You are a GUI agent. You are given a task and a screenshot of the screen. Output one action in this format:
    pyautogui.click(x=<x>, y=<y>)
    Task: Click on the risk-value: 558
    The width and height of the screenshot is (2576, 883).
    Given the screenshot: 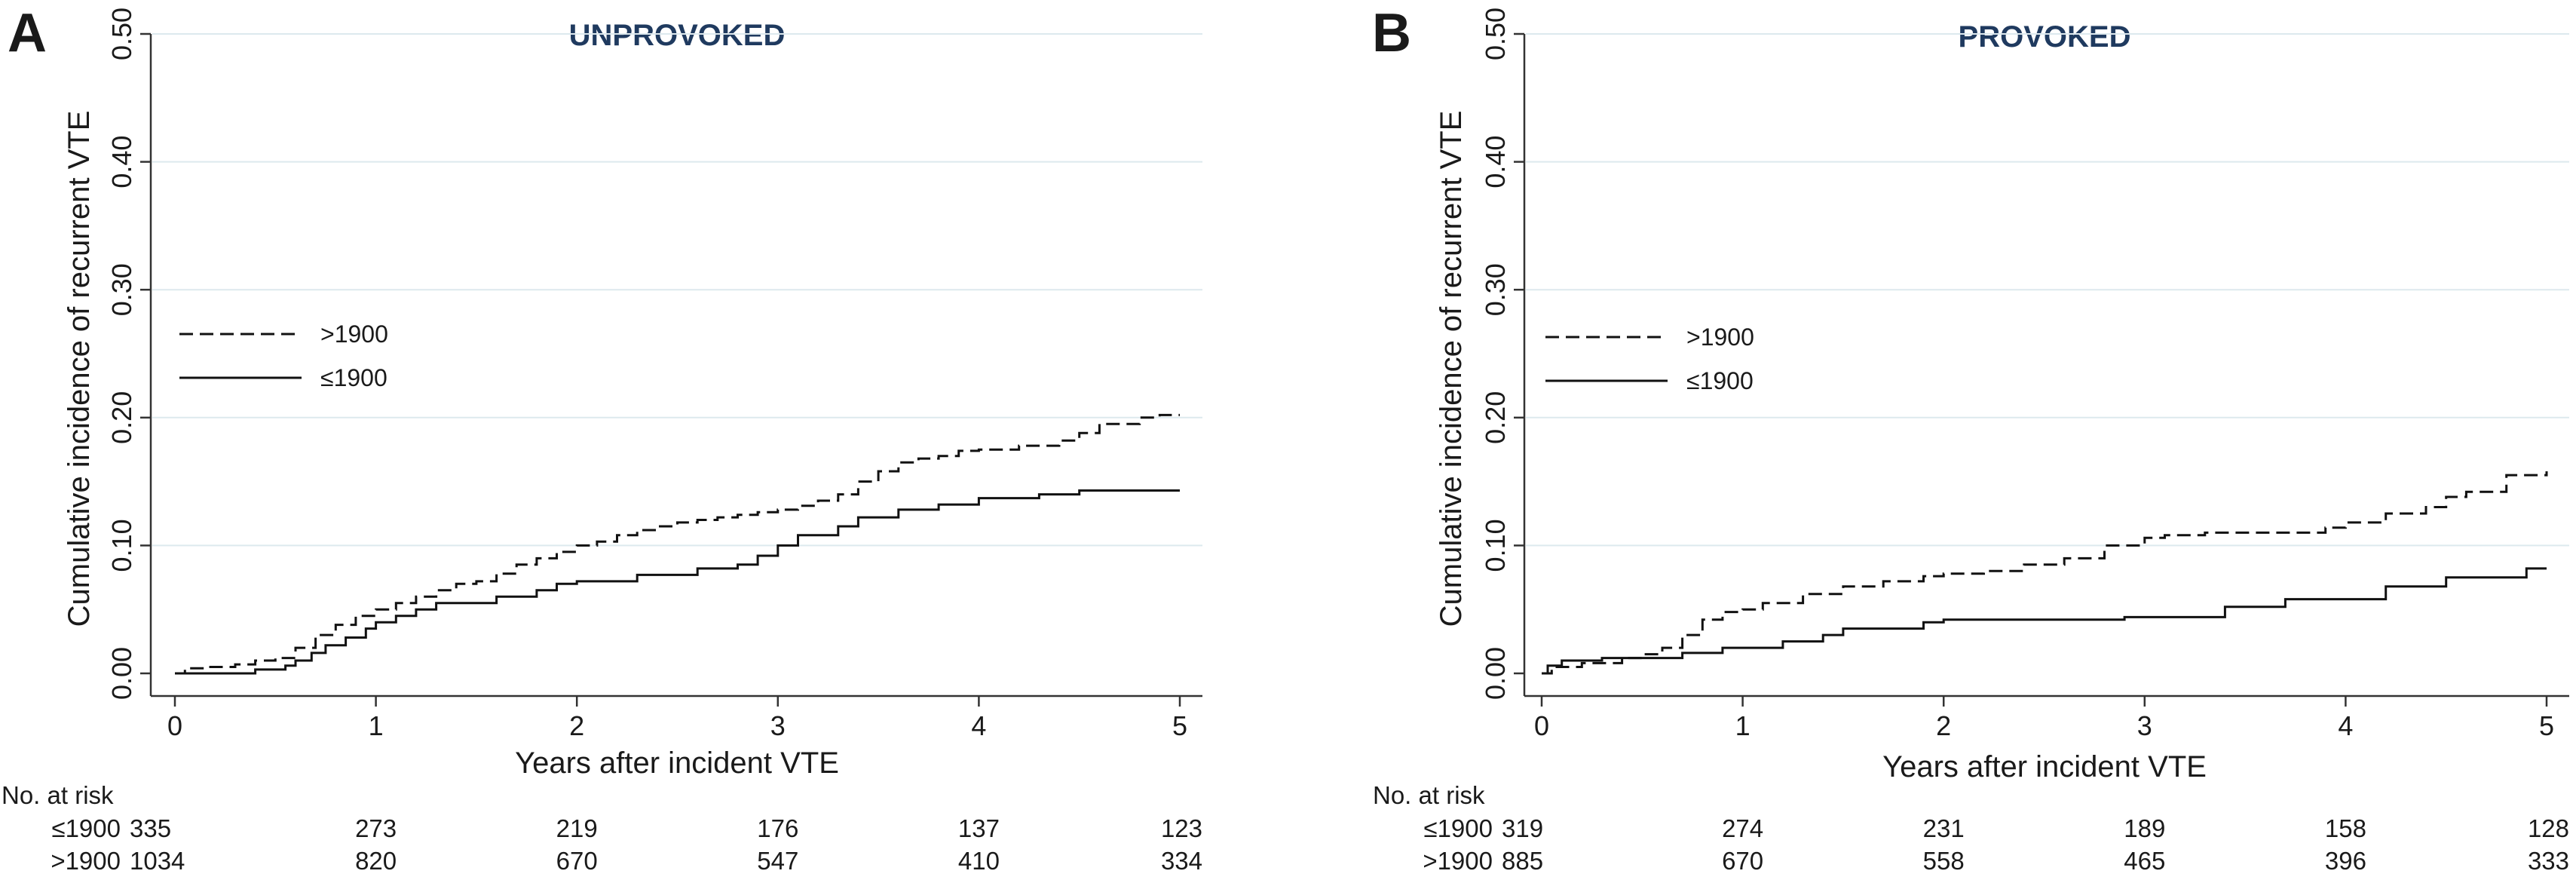 What is the action you would take?
    pyautogui.click(x=1944, y=861)
    